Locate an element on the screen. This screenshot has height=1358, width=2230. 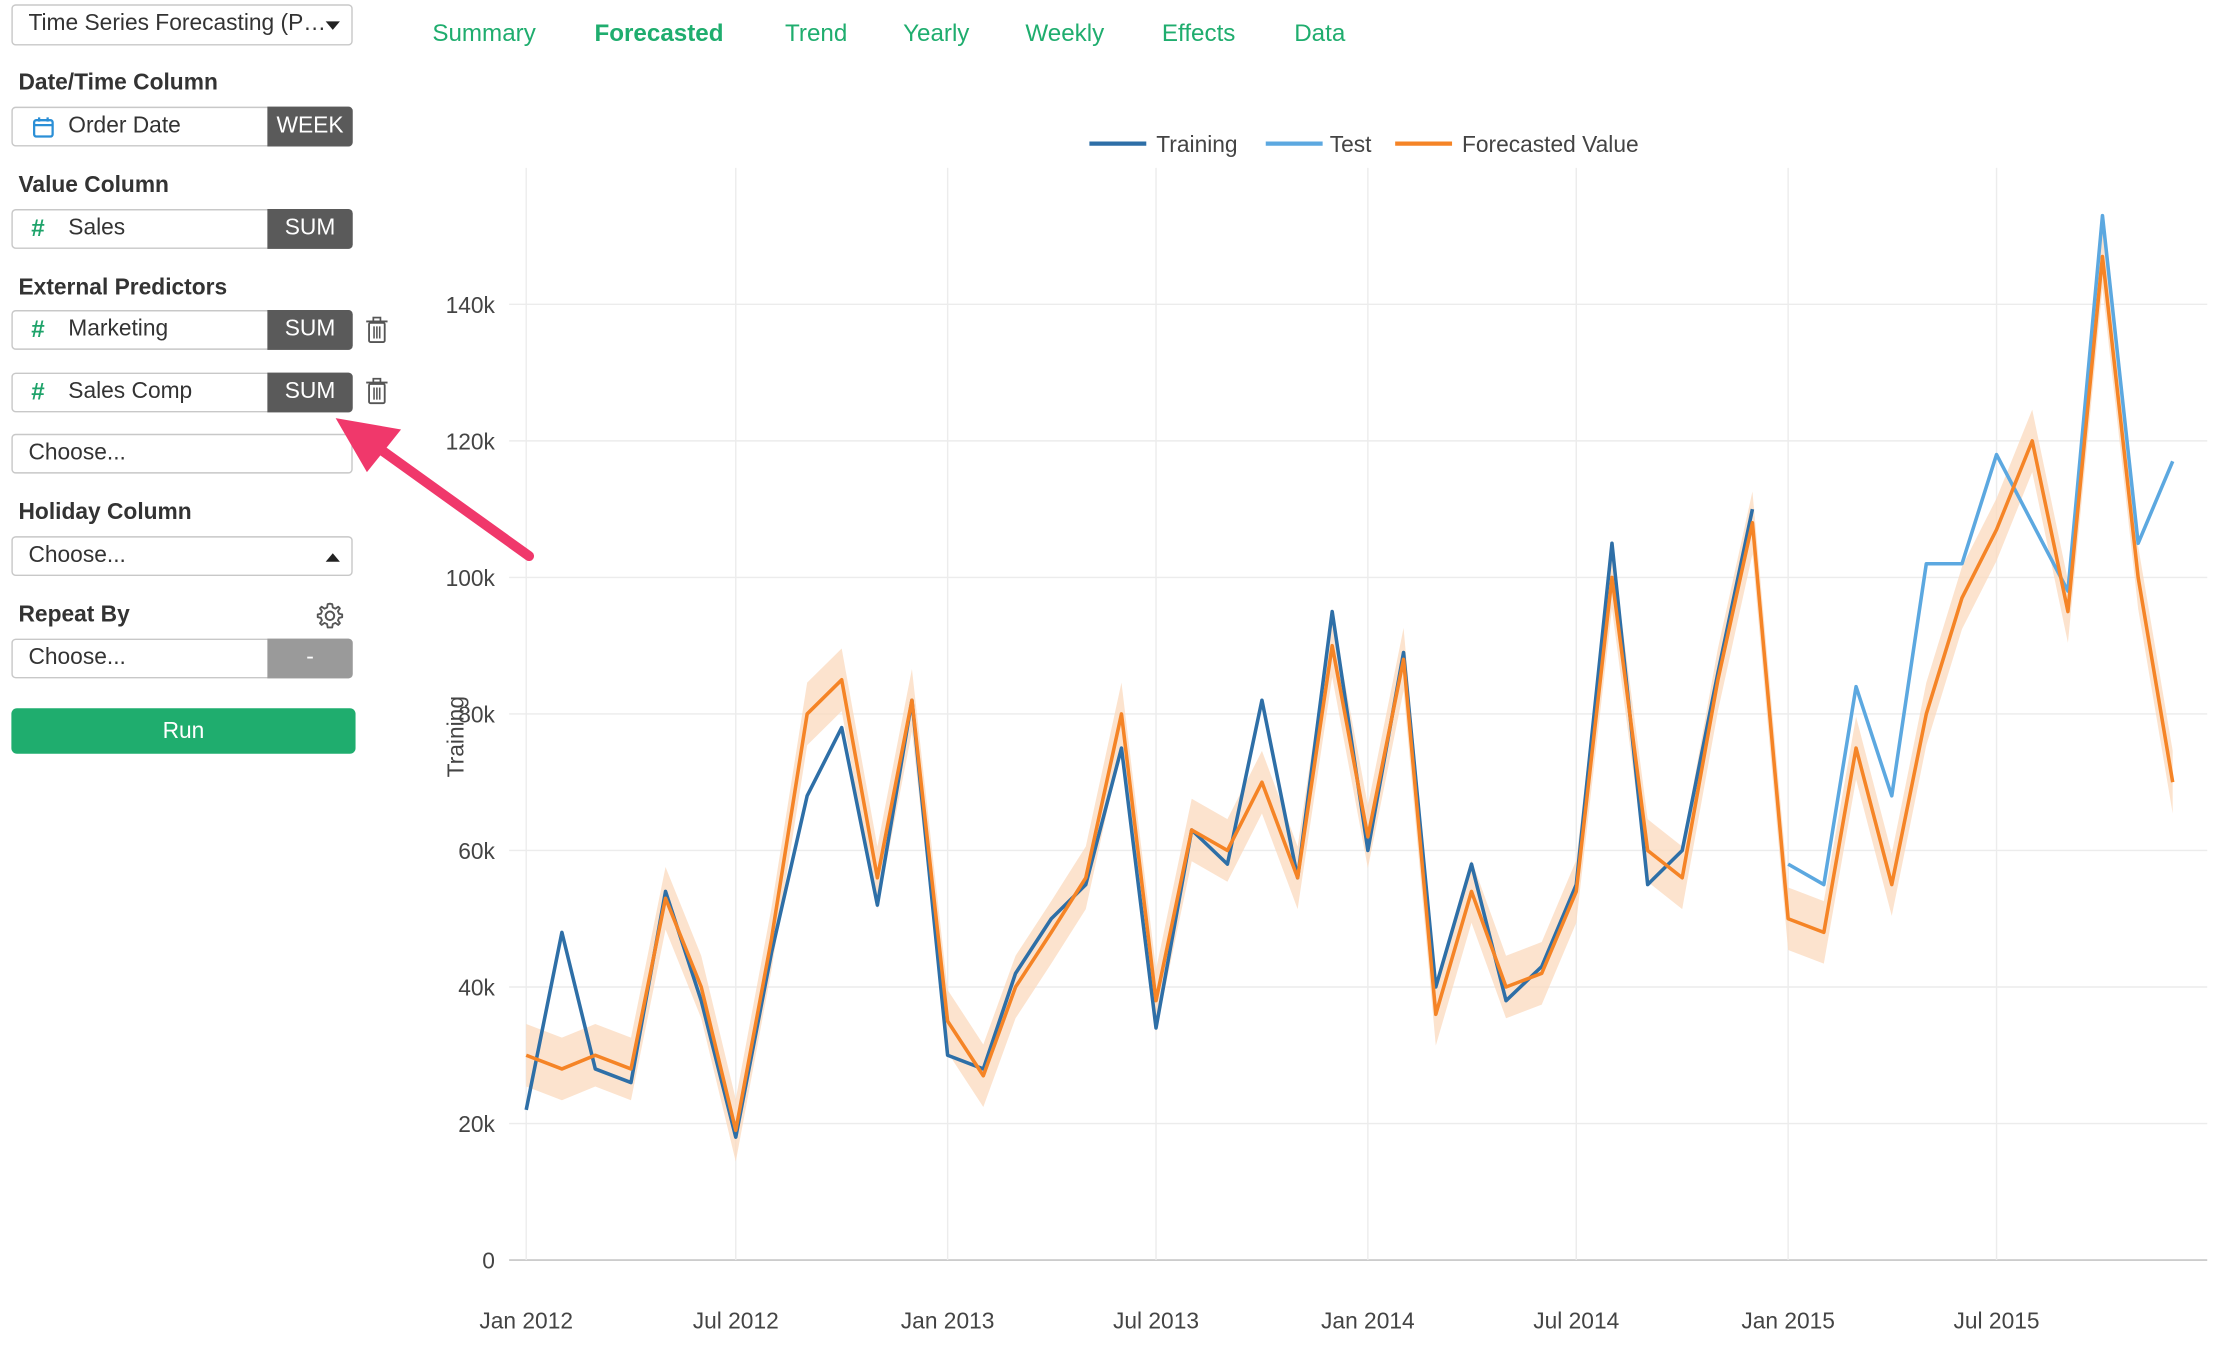
tab-trend: Trend is located at coordinates (816, 33).